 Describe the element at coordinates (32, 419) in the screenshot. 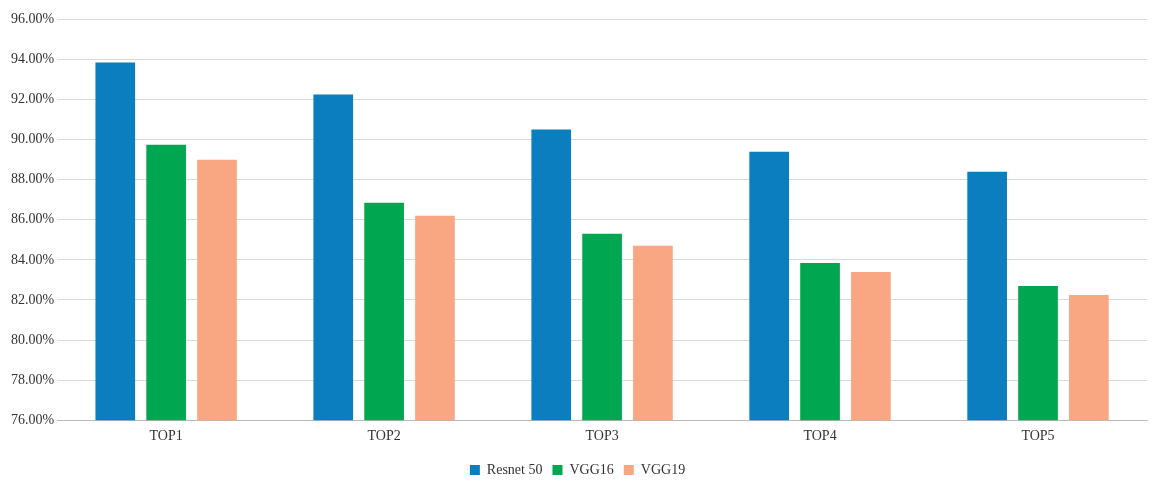

I see `y-tick-label: 76.00%` at that location.